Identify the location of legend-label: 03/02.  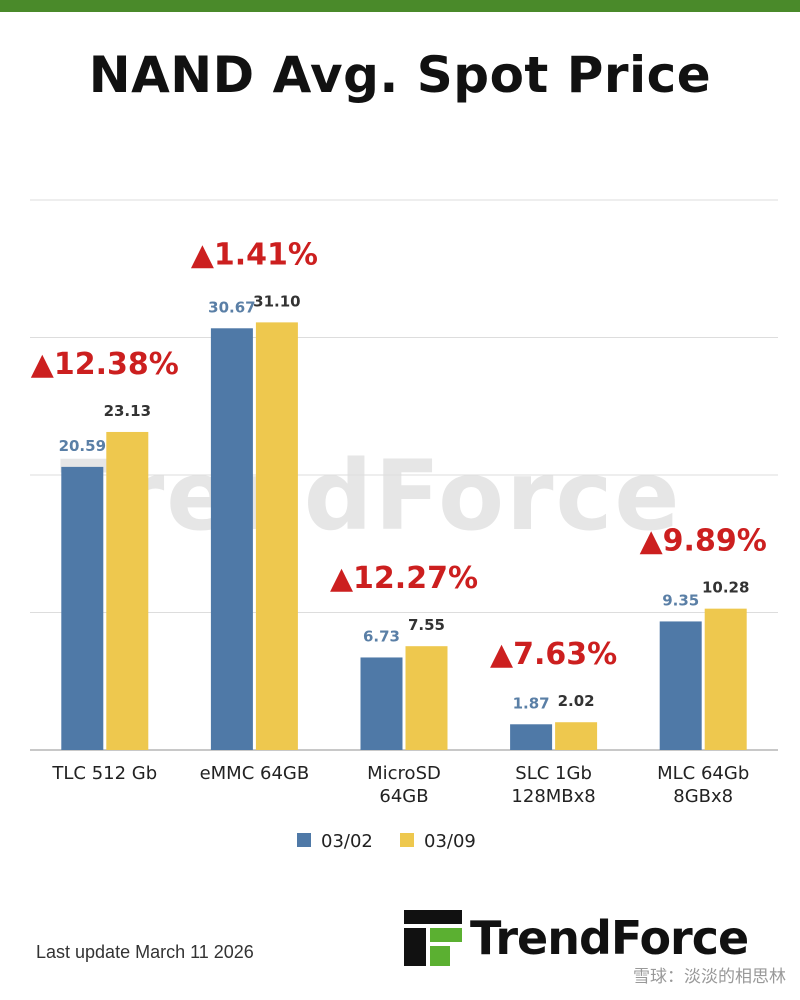
(347, 841).